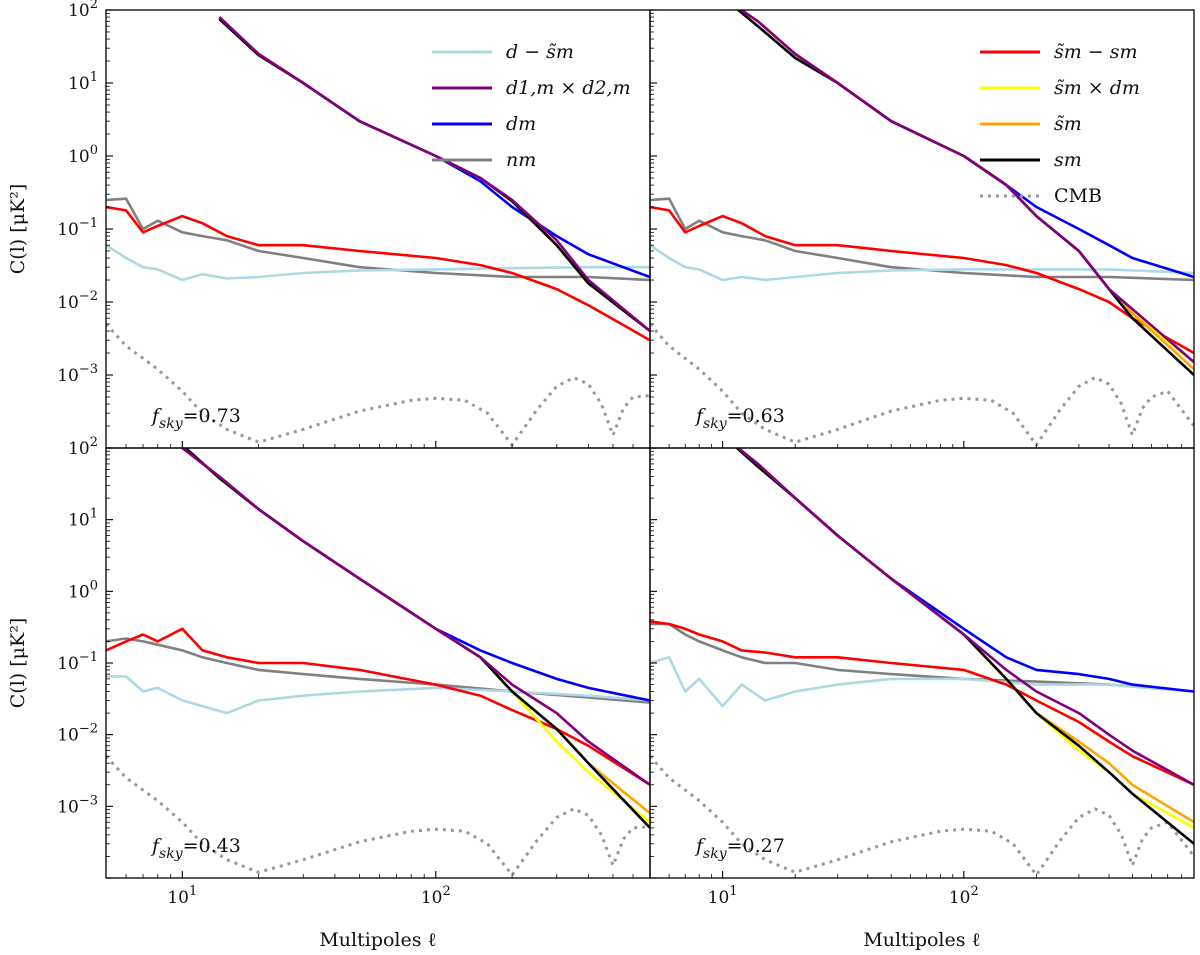  Describe the element at coordinates (1097, 88) in the screenshot. I see `legend-label: s̃m × dm` at that location.